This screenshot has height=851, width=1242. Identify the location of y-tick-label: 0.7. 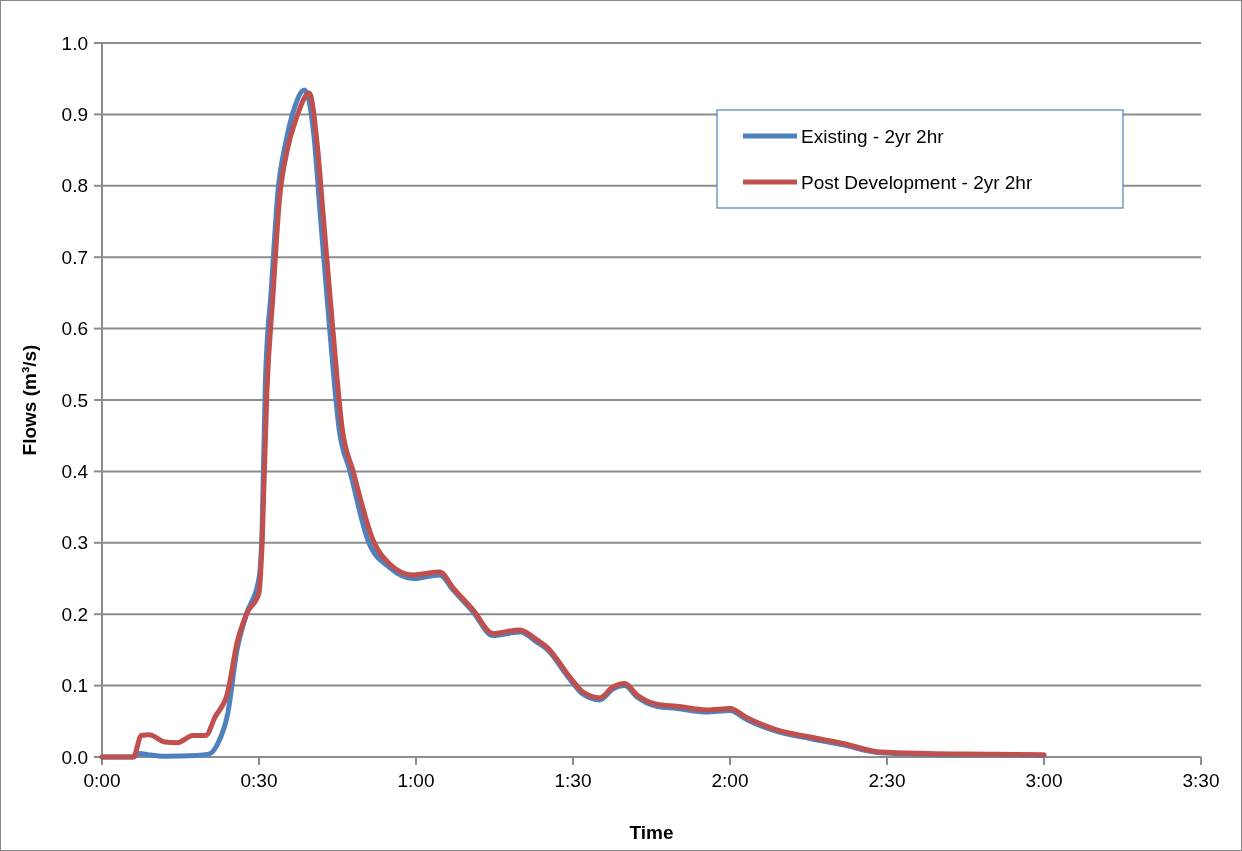
(74, 257).